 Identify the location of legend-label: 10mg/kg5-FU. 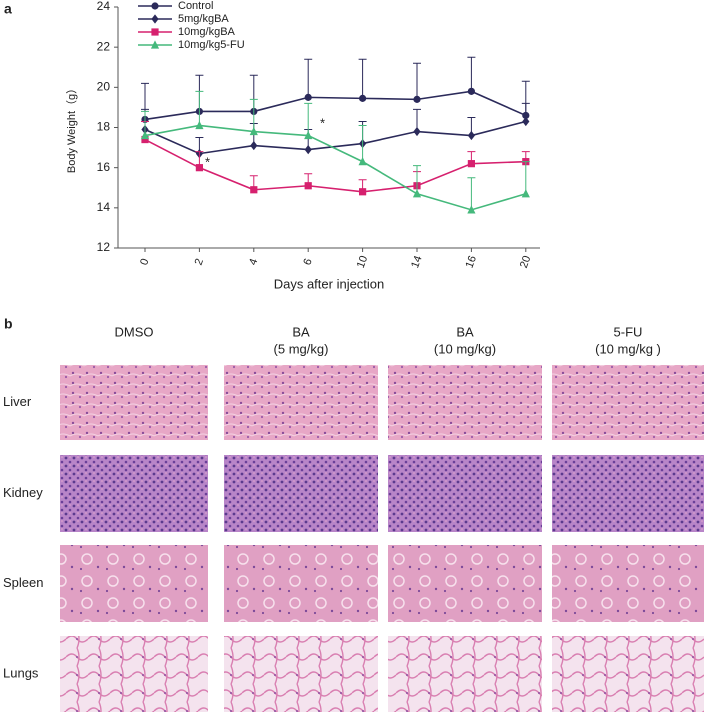
(211, 45).